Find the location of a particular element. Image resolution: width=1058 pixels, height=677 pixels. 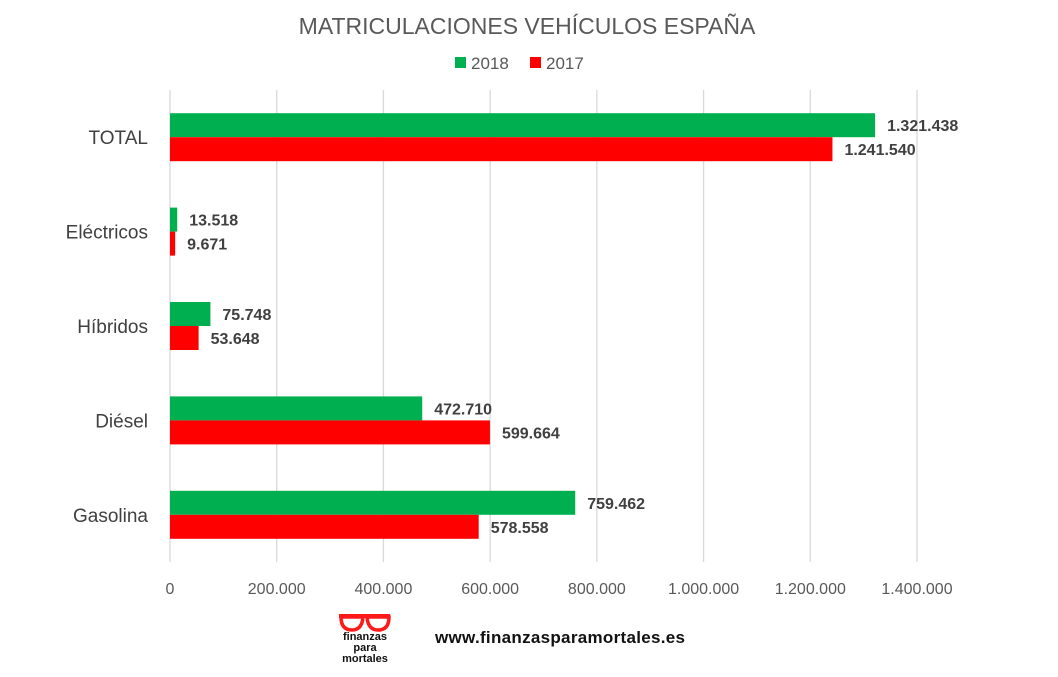

x-tick-label: 1.200.000 is located at coordinates (810, 589).